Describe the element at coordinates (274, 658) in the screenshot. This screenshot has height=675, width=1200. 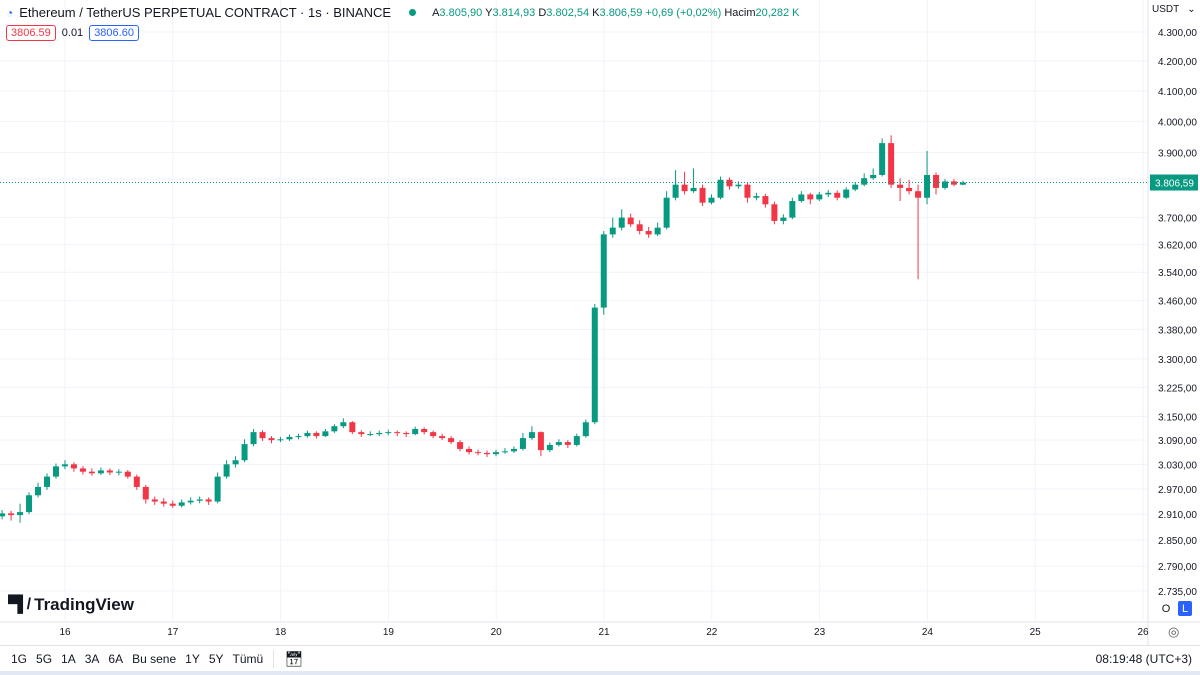
I see `divider` at that location.